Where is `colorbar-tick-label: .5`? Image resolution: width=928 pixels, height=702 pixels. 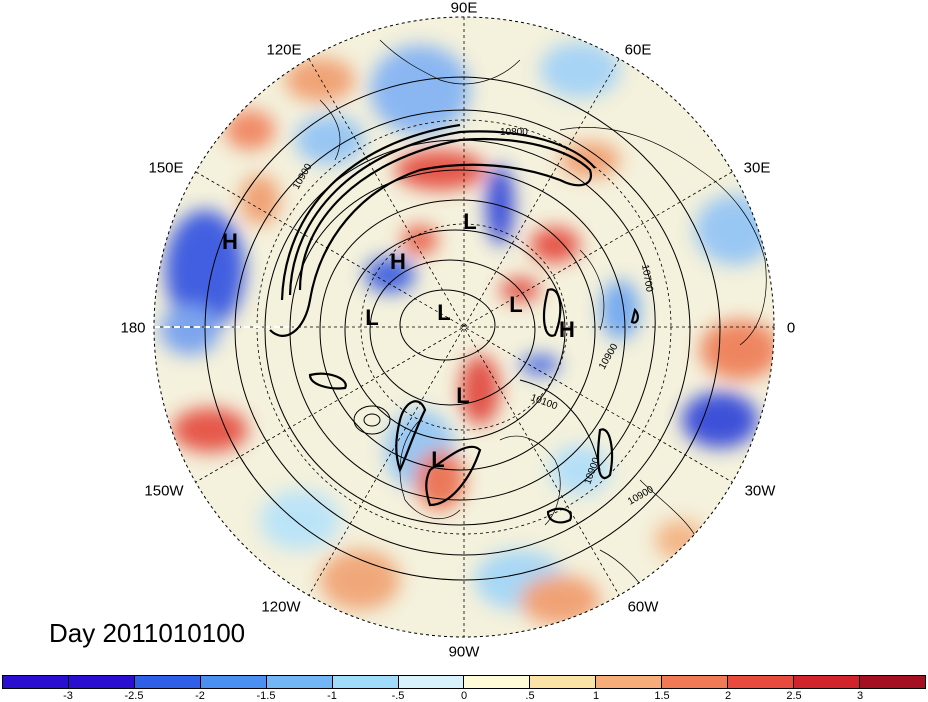 colorbar-tick-label: .5 is located at coordinates (530, 696).